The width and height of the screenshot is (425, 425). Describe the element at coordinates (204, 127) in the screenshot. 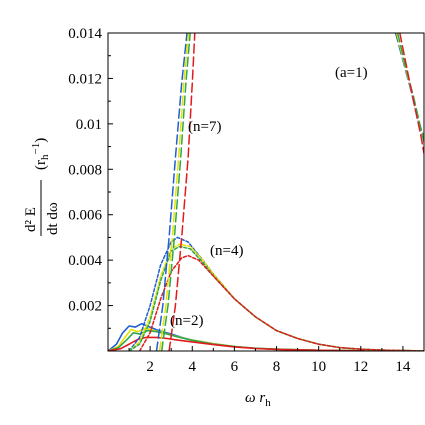

I see `annotation-n7: (n=7)` at that location.